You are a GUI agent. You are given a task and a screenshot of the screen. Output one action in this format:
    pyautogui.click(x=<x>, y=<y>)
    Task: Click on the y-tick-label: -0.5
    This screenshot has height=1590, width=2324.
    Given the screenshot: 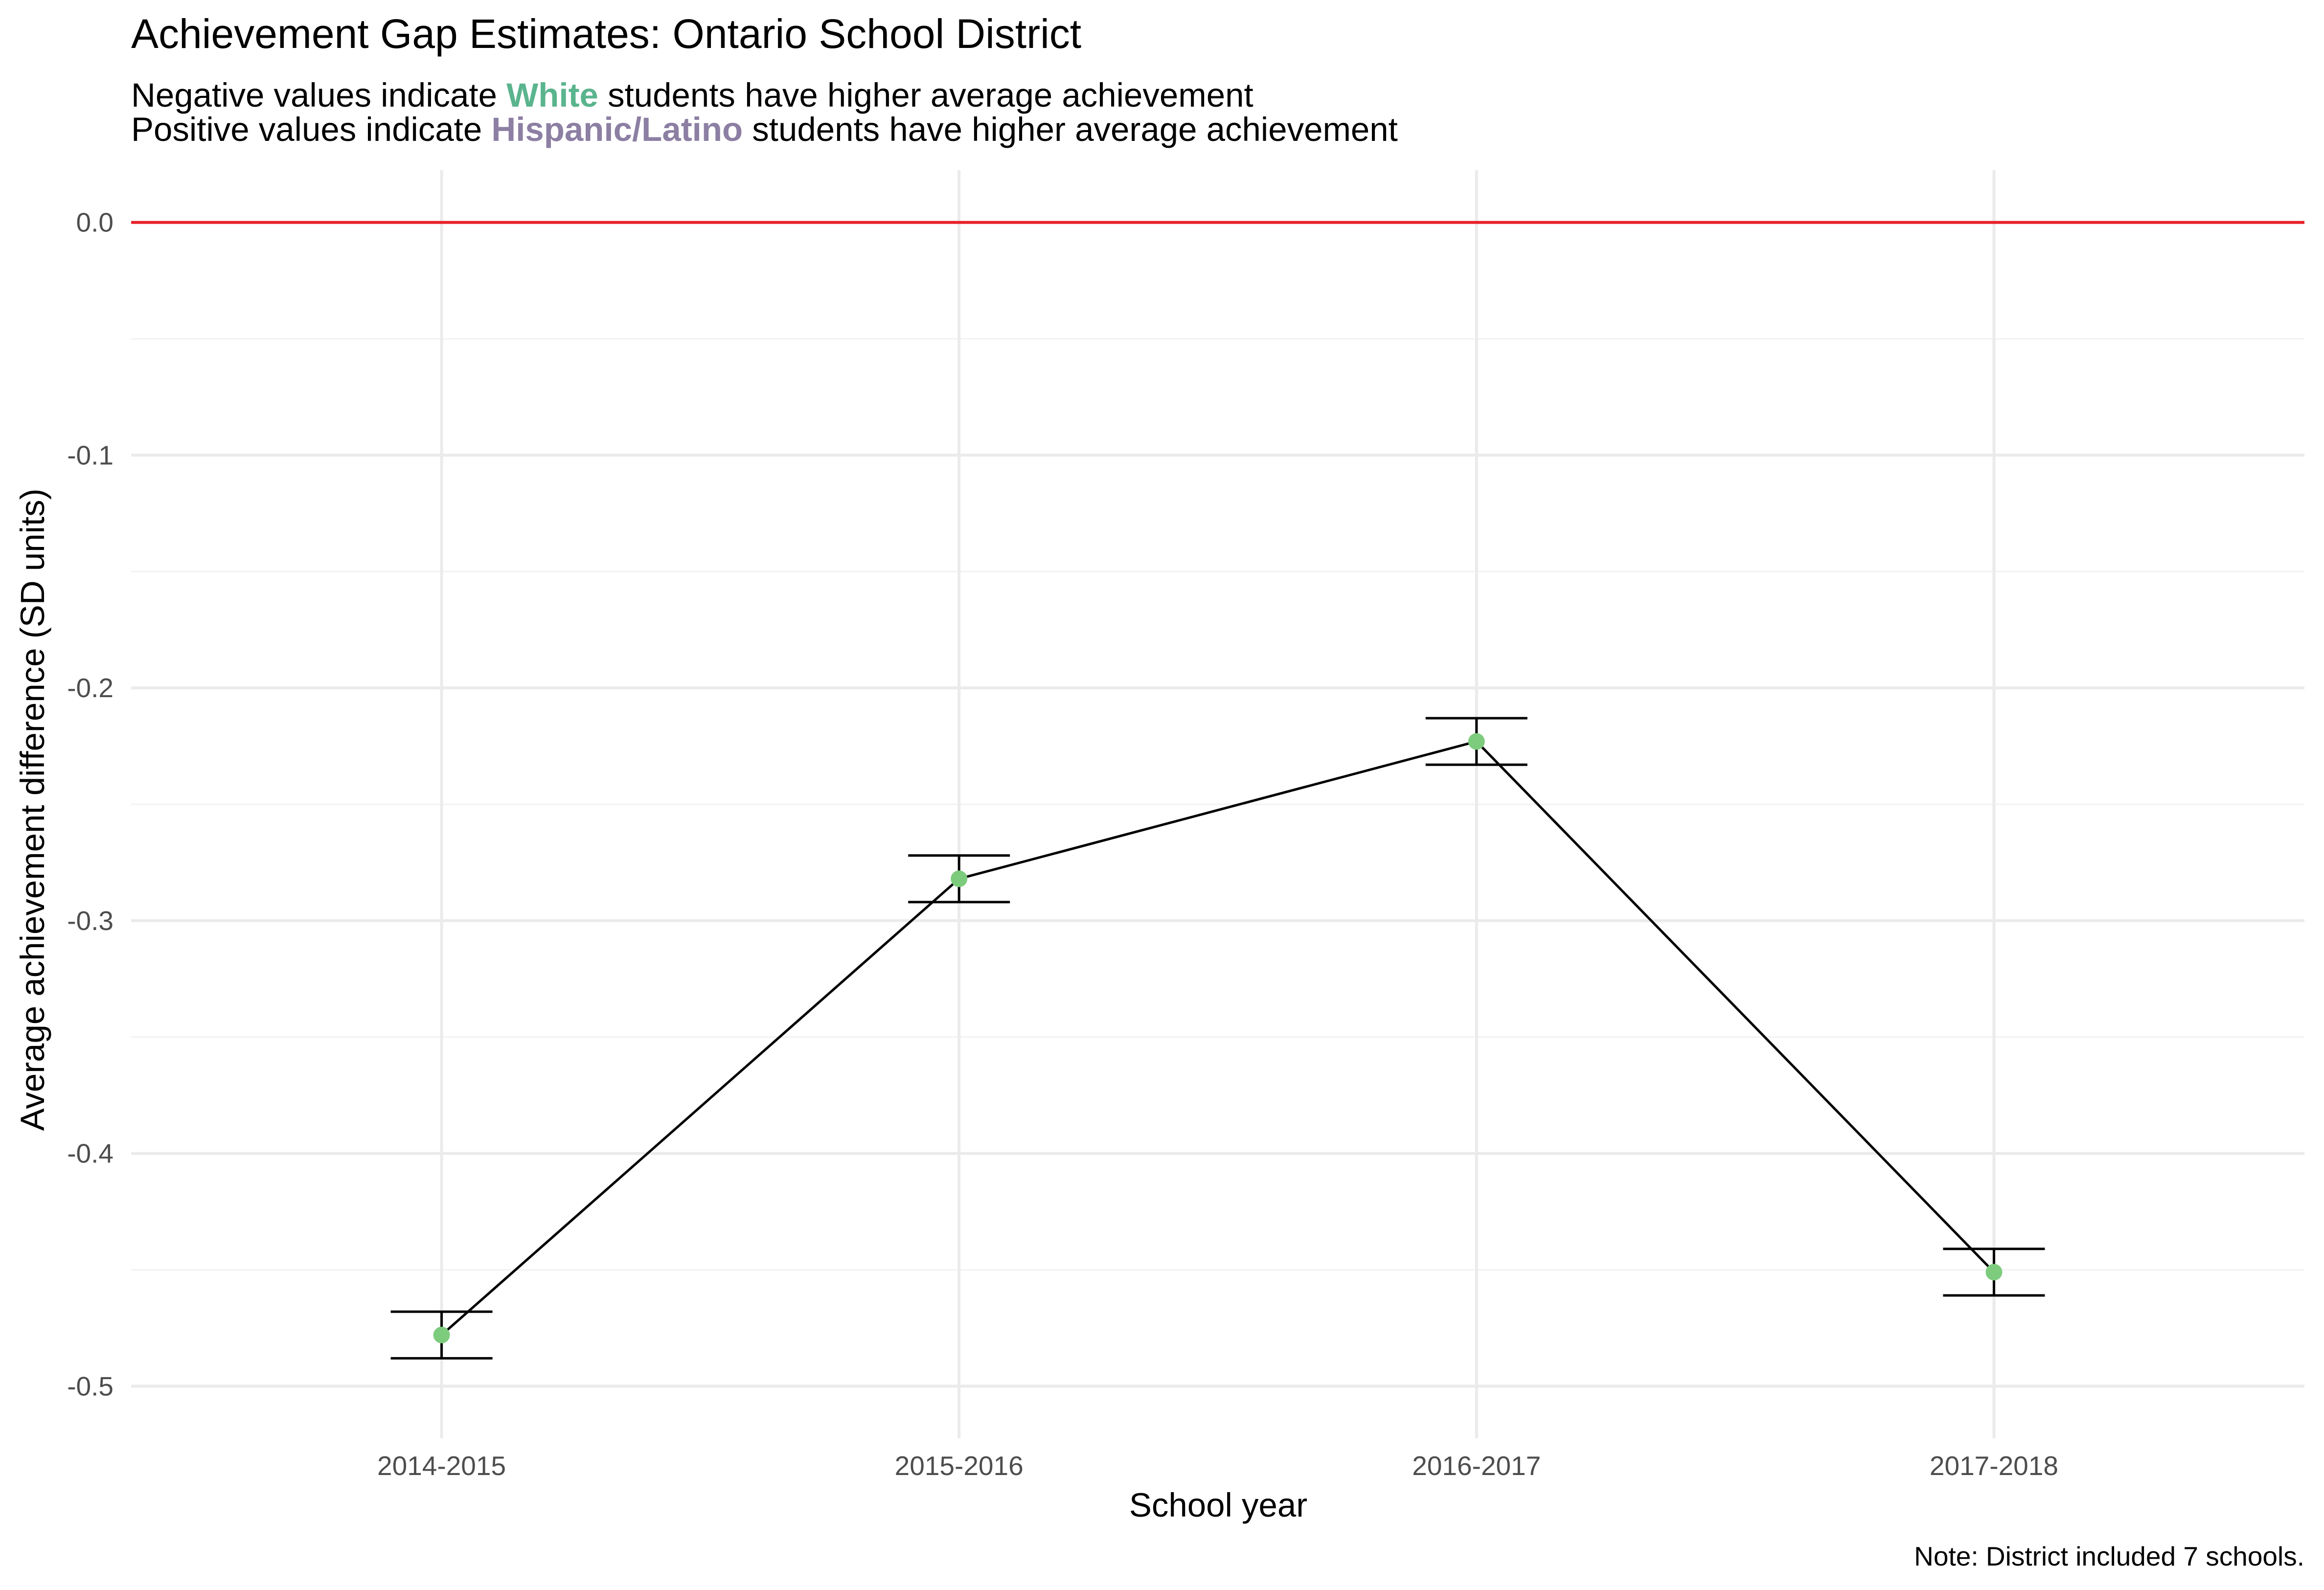 What is the action you would take?
    pyautogui.click(x=91, y=1386)
    